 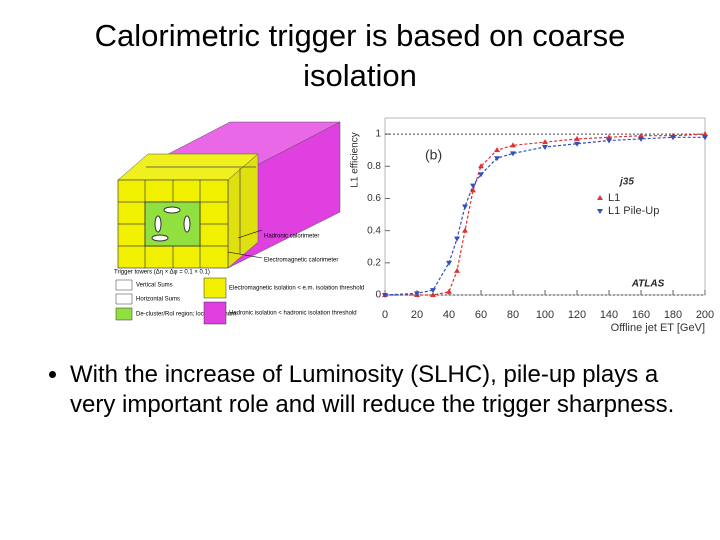 I want to click on x-tick-label: 80, so click(x=513, y=315).